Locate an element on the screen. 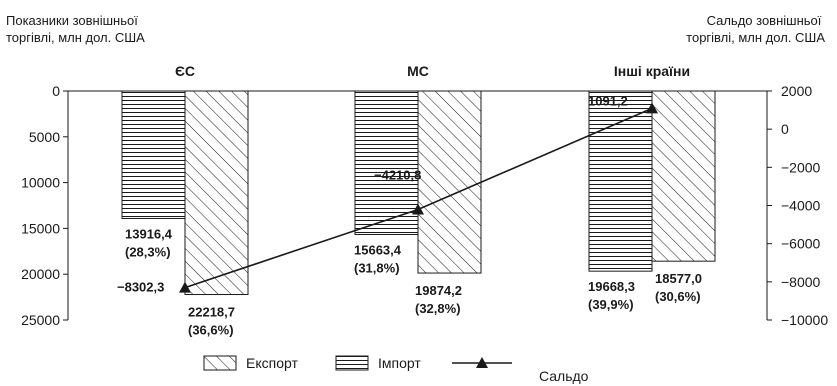  balance-value-label: −4210,8 is located at coordinates (397, 175).